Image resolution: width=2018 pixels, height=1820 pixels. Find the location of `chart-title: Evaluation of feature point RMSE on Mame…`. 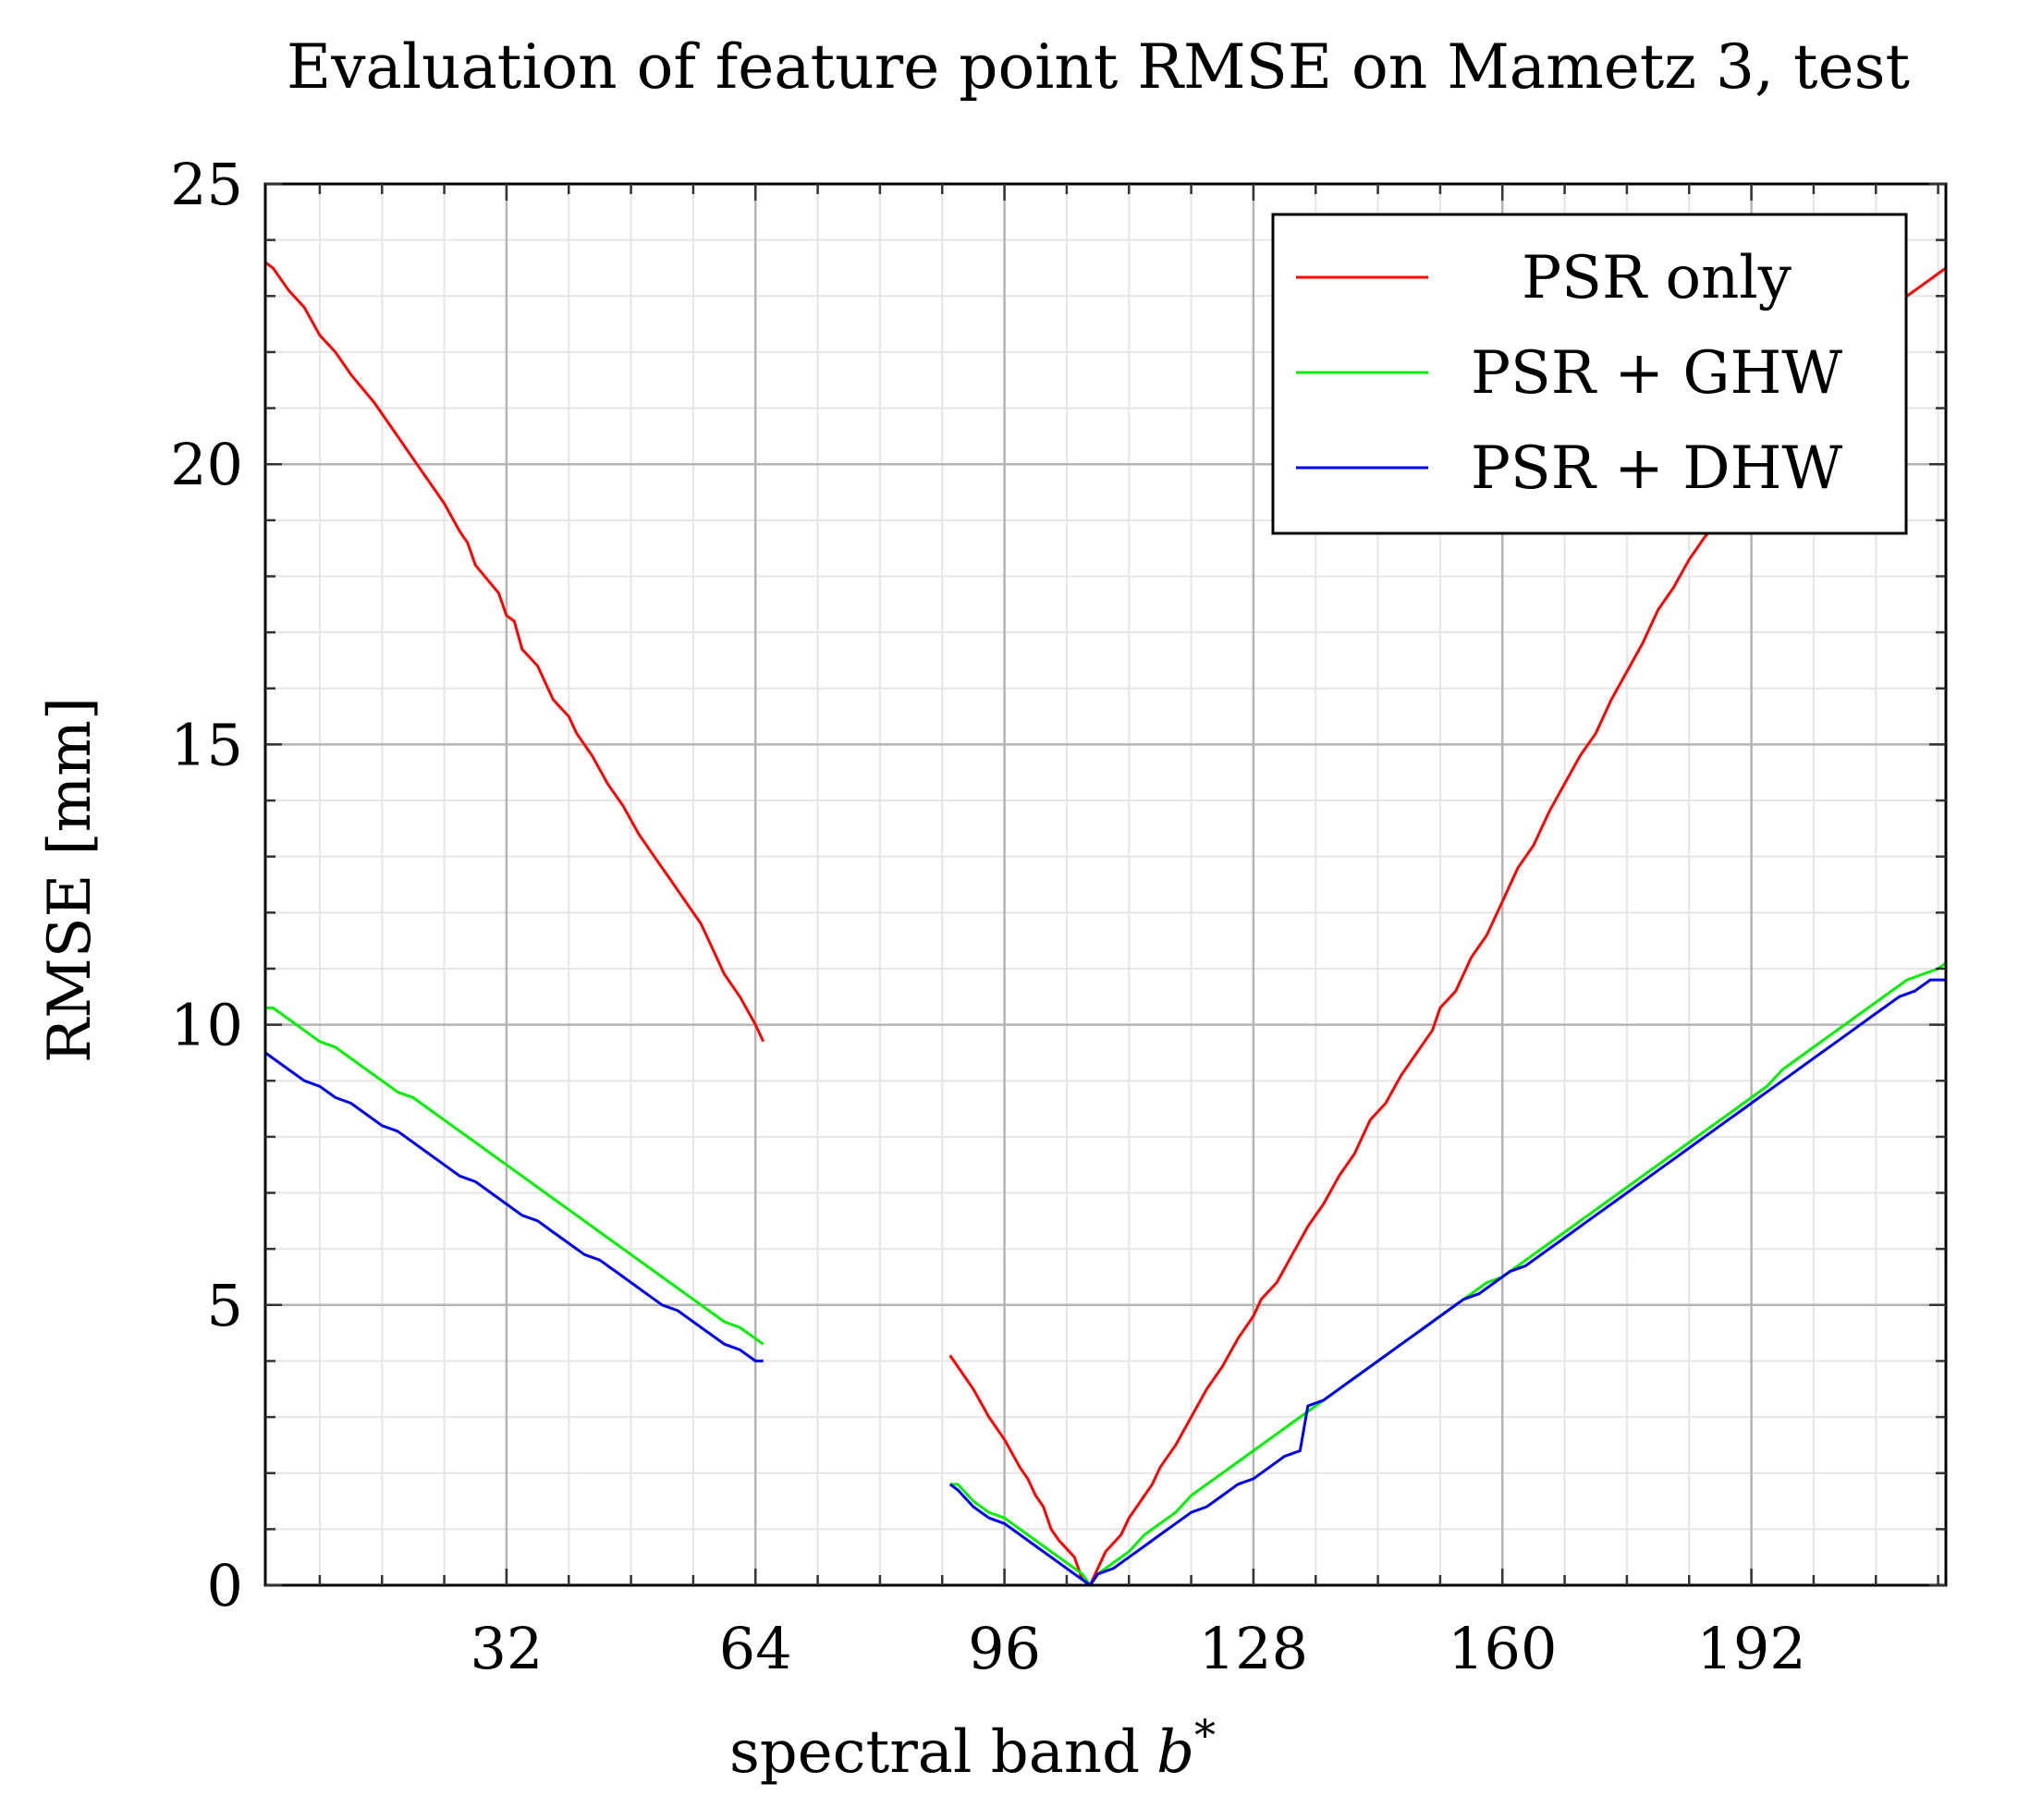

chart-title: Evaluation of feature point RMSE on Mame… is located at coordinates (1098, 67).